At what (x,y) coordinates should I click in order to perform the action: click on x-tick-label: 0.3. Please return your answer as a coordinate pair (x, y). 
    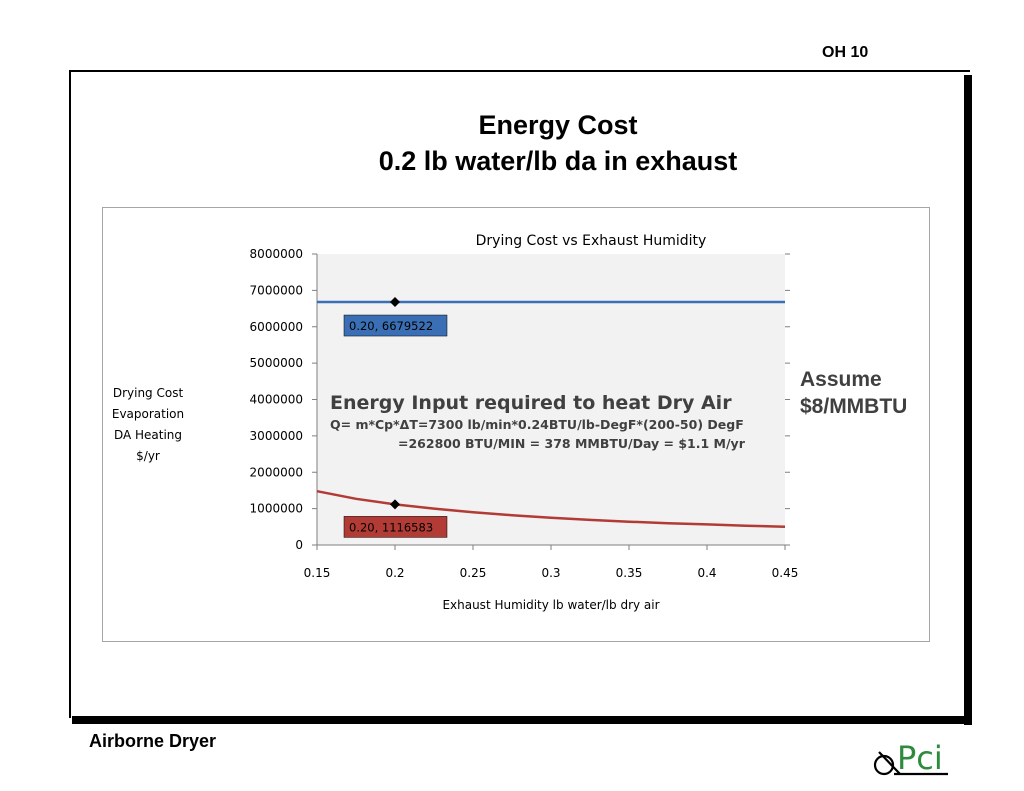
    Looking at the image, I should click on (550, 573).